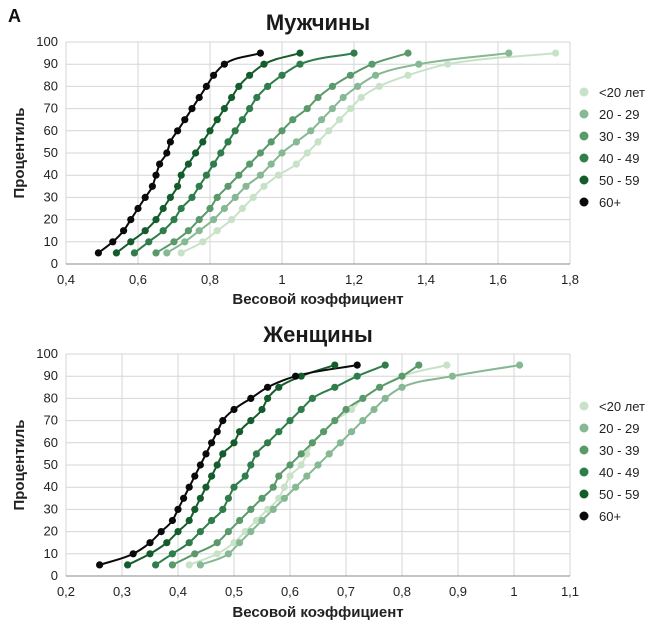  Describe the element at coordinates (51, 375) in the screenshot. I see `y-tick-label: 90` at that location.